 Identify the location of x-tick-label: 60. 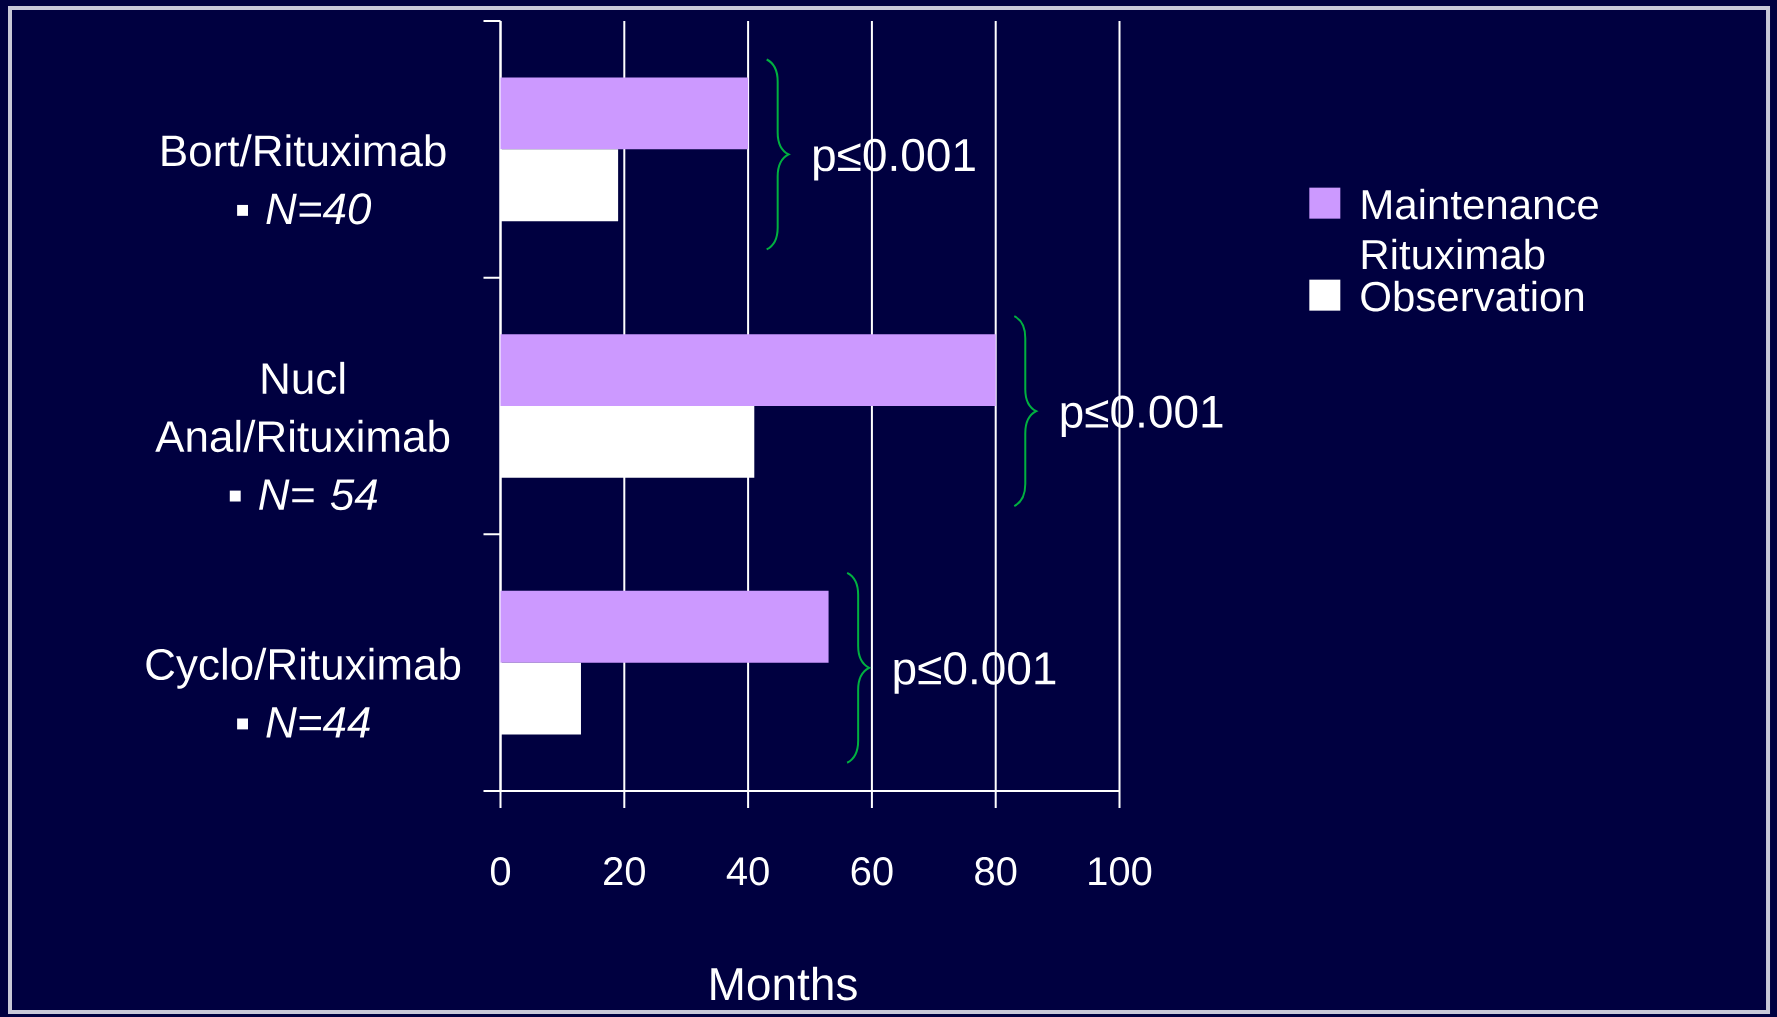
(872, 871).